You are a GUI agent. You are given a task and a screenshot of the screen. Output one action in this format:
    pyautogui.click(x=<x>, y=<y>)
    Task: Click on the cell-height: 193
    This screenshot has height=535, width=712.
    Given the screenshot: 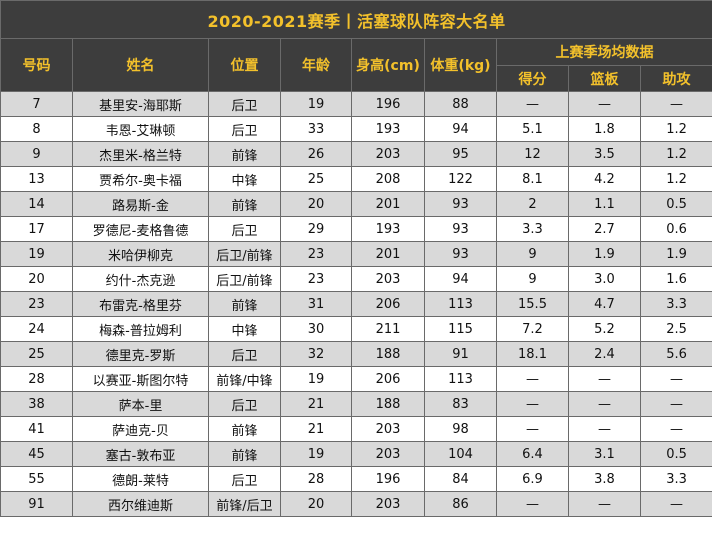 What is the action you would take?
    pyautogui.click(x=388, y=129)
    